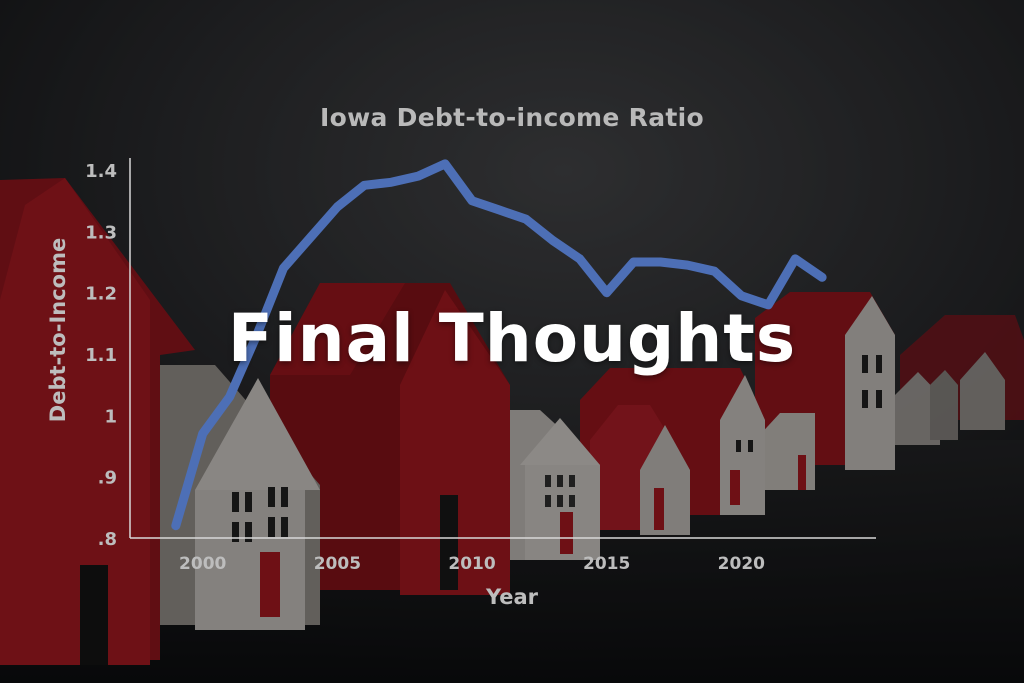 This screenshot has width=1024, height=683. I want to click on y-tick-label: 1.1, so click(101, 355).